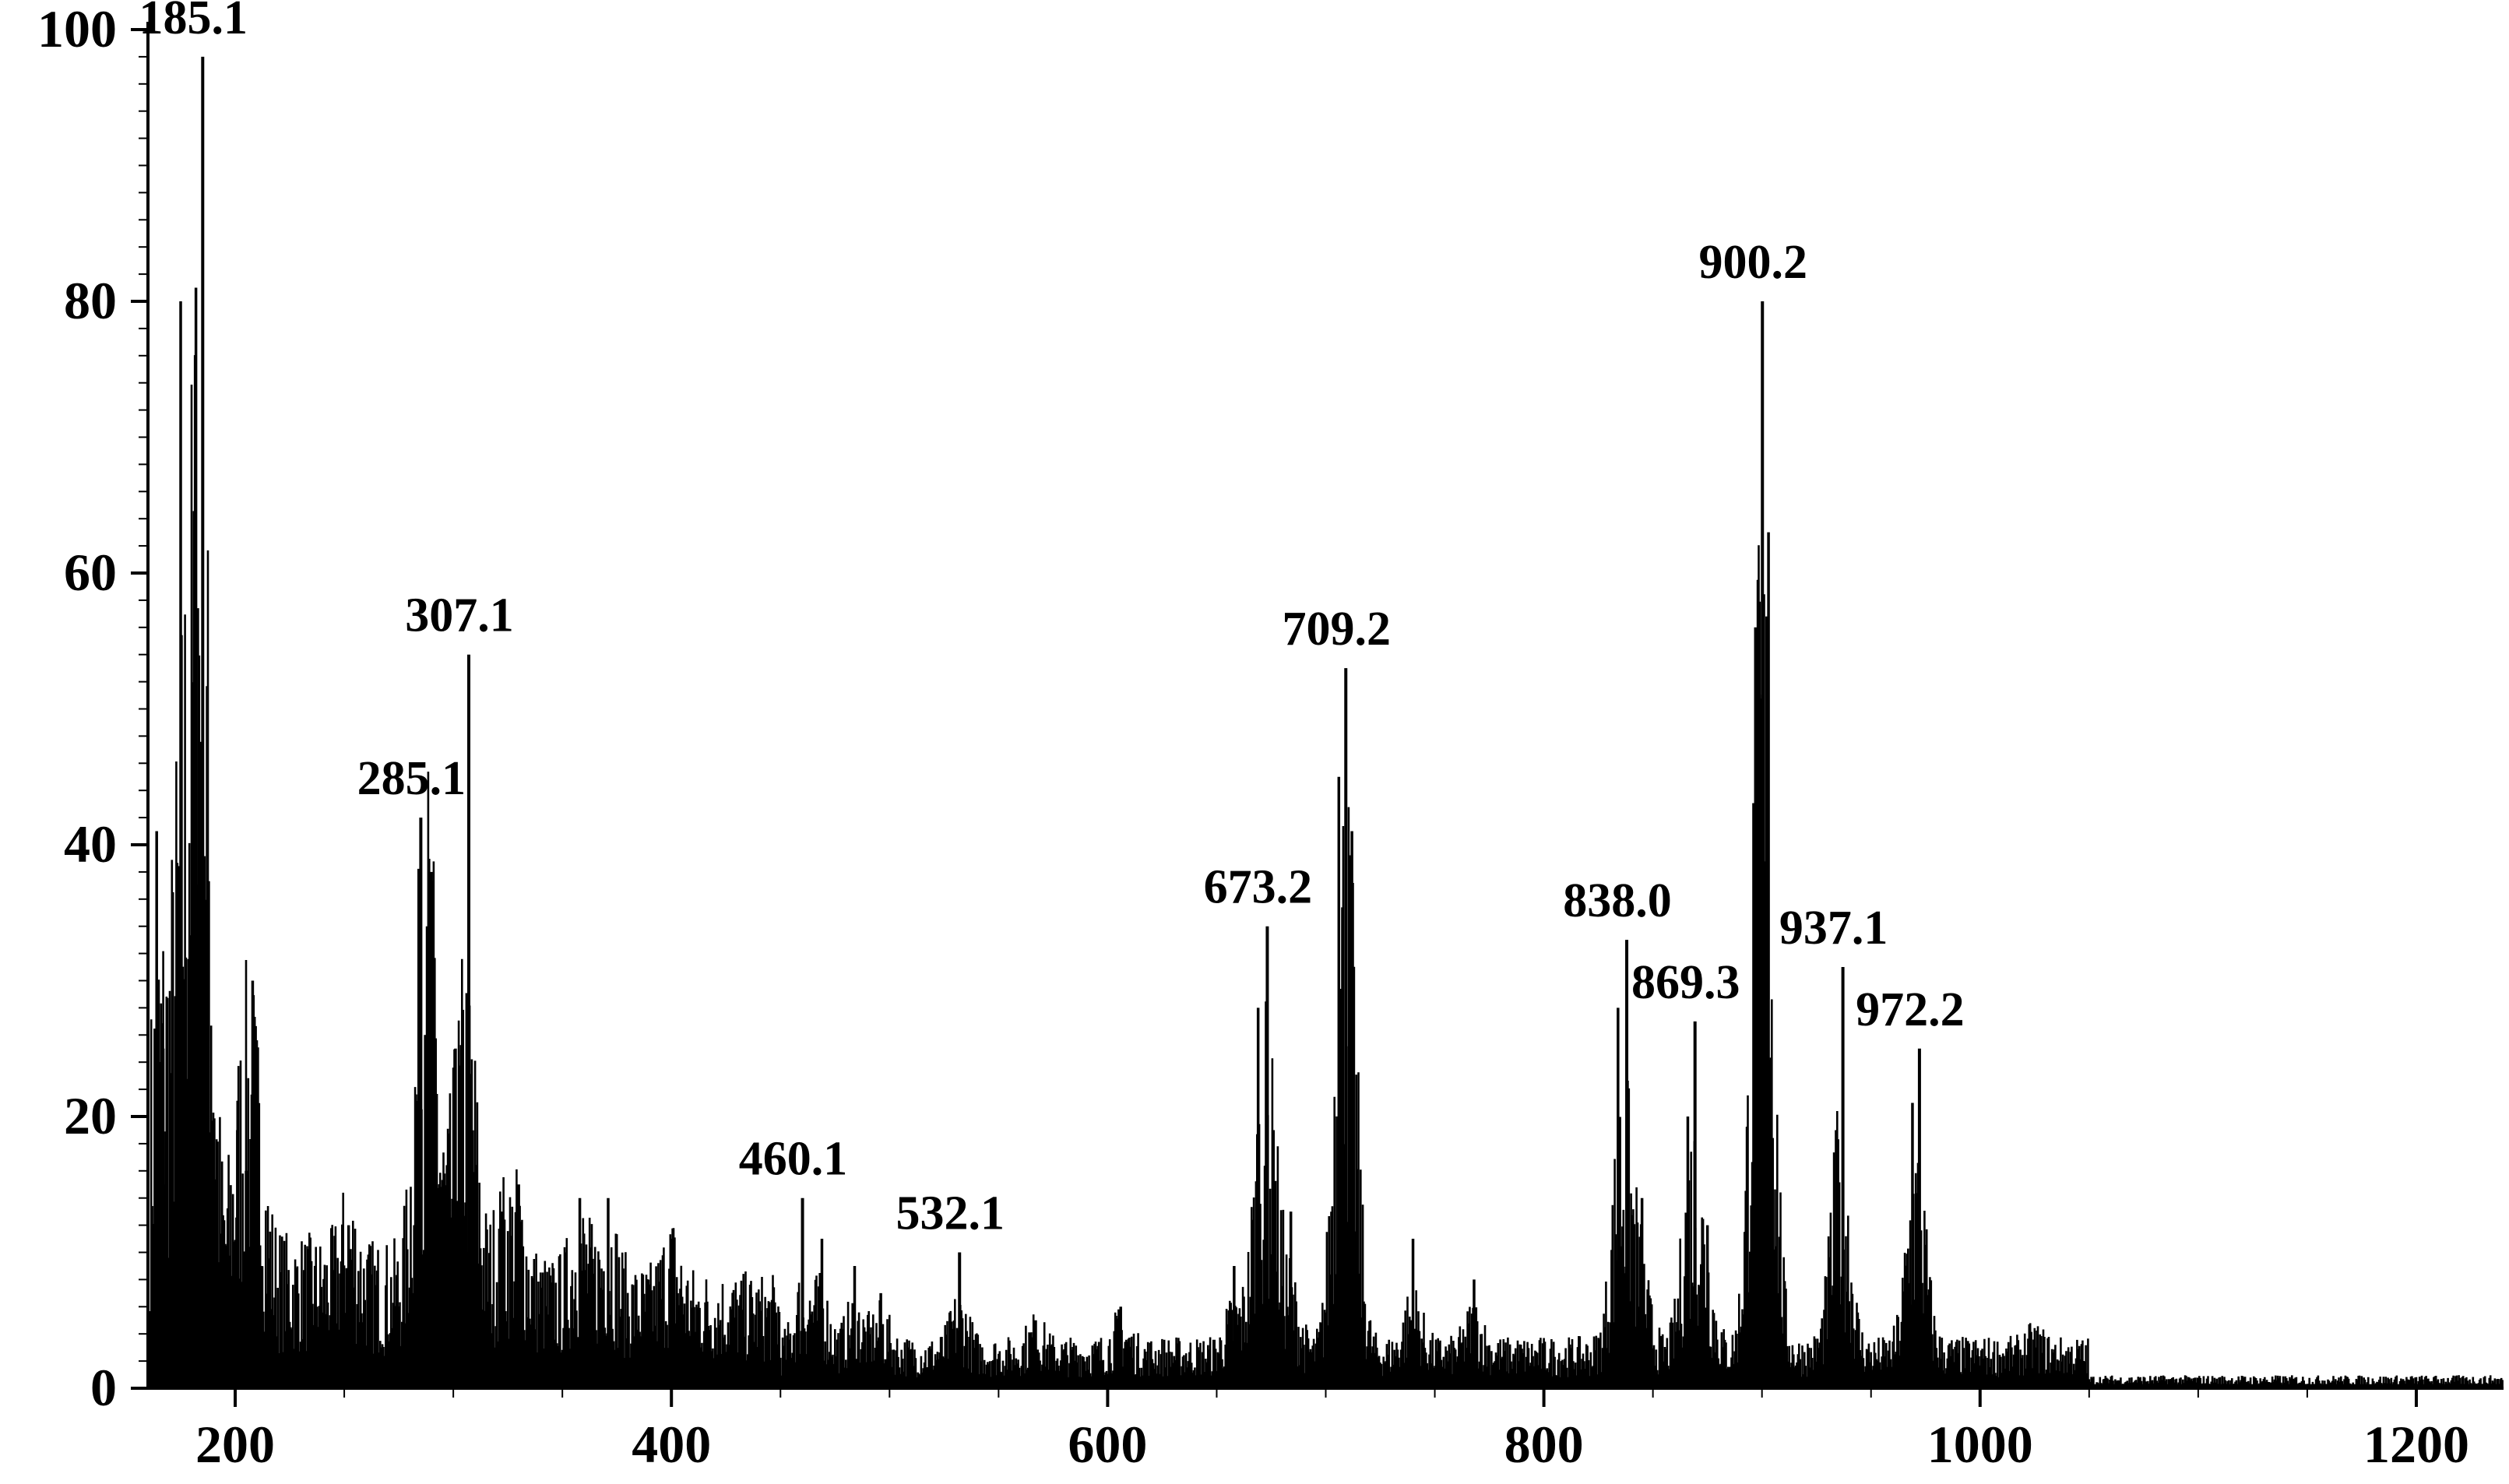  I want to click on peak-label: 307.1, so click(459, 615).